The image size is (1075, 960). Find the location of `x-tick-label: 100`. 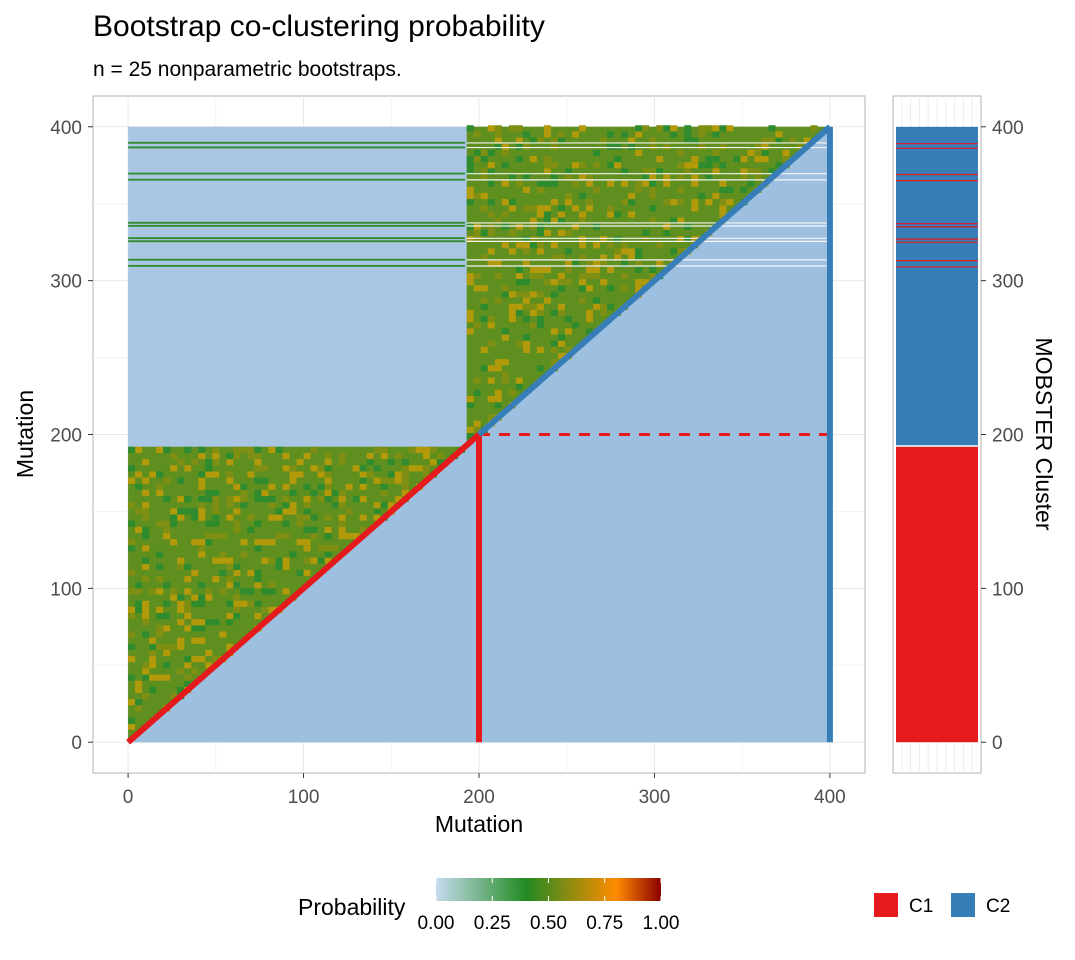

x-tick-label: 100 is located at coordinates (304, 797).